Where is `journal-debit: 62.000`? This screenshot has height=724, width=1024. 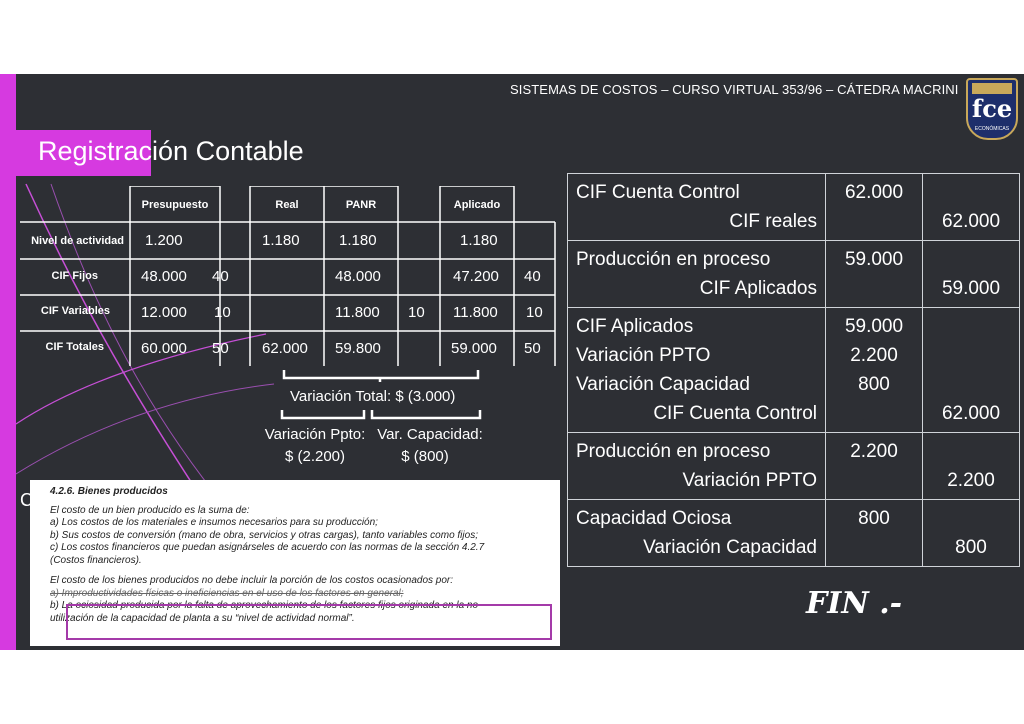
journal-debit: 62.000 is located at coordinates (874, 192).